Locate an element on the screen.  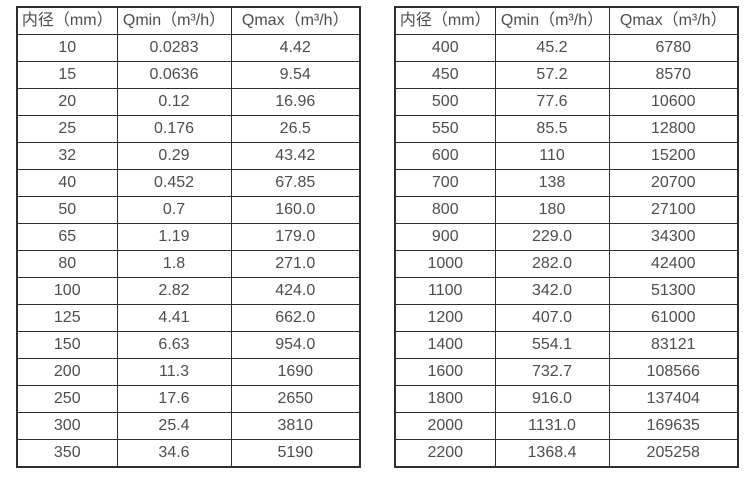
data-cell: 200 is located at coordinates (67, 372).